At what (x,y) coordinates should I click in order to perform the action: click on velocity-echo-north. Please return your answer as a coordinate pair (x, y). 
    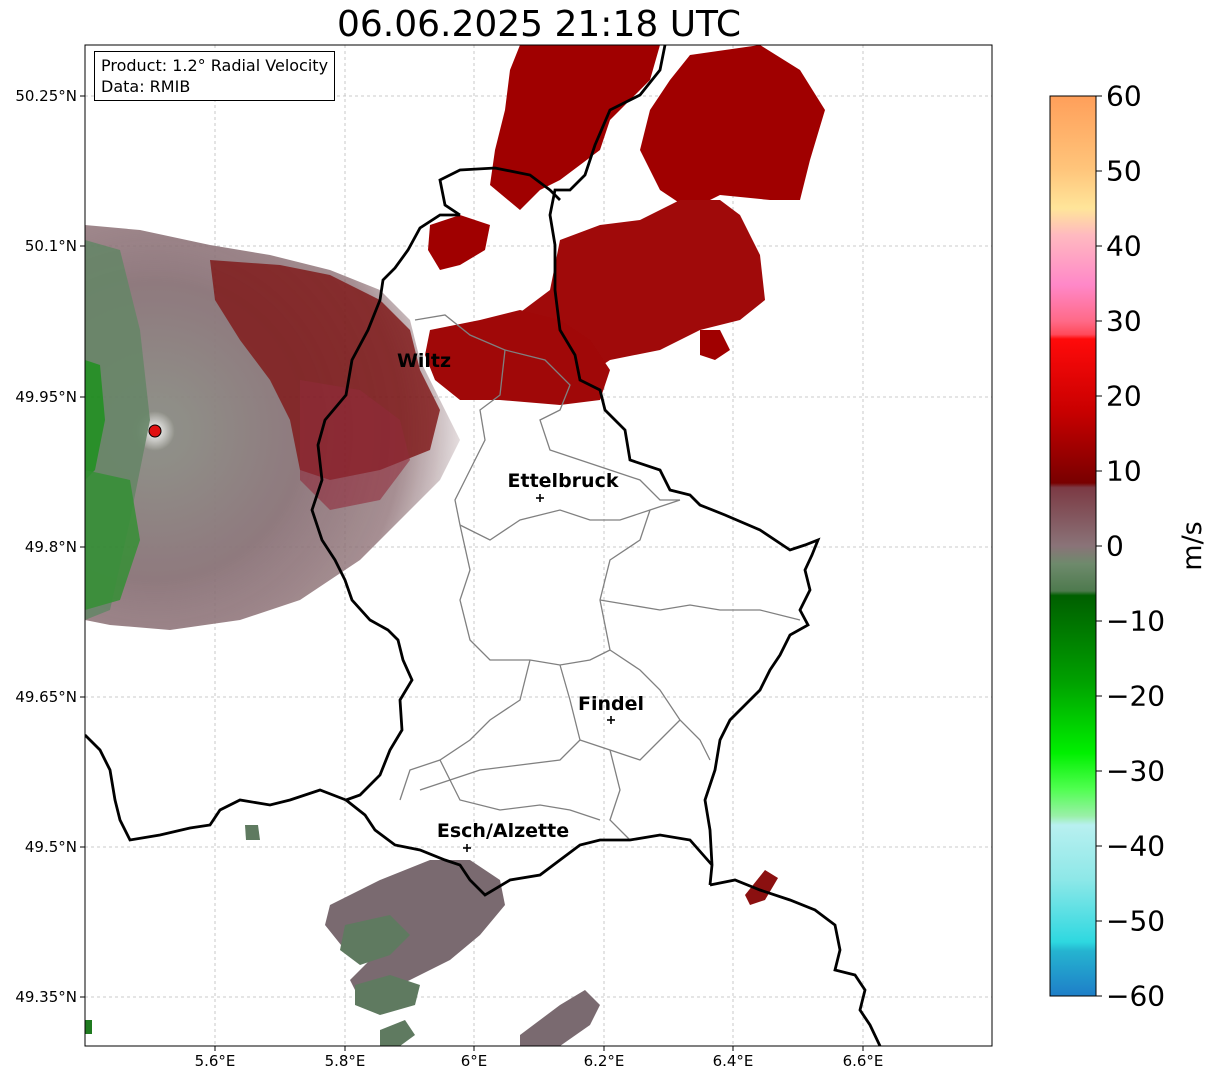
    Looking at the image, I should click on (625, 225).